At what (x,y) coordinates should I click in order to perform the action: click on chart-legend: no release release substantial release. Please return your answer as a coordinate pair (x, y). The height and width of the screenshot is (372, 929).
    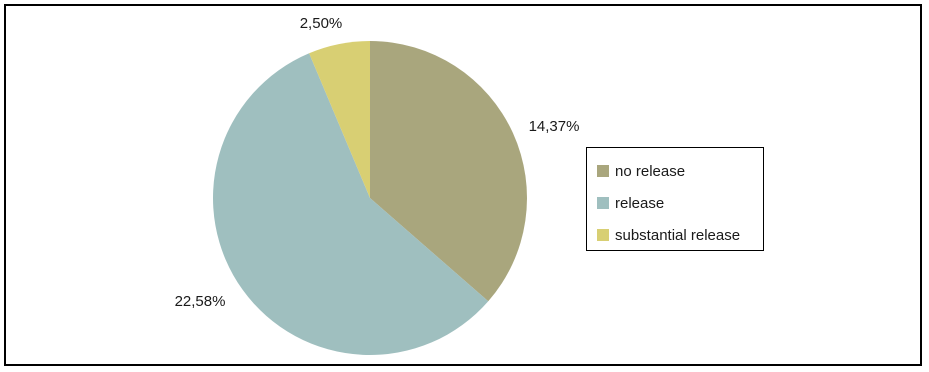
    Looking at the image, I should click on (675, 199).